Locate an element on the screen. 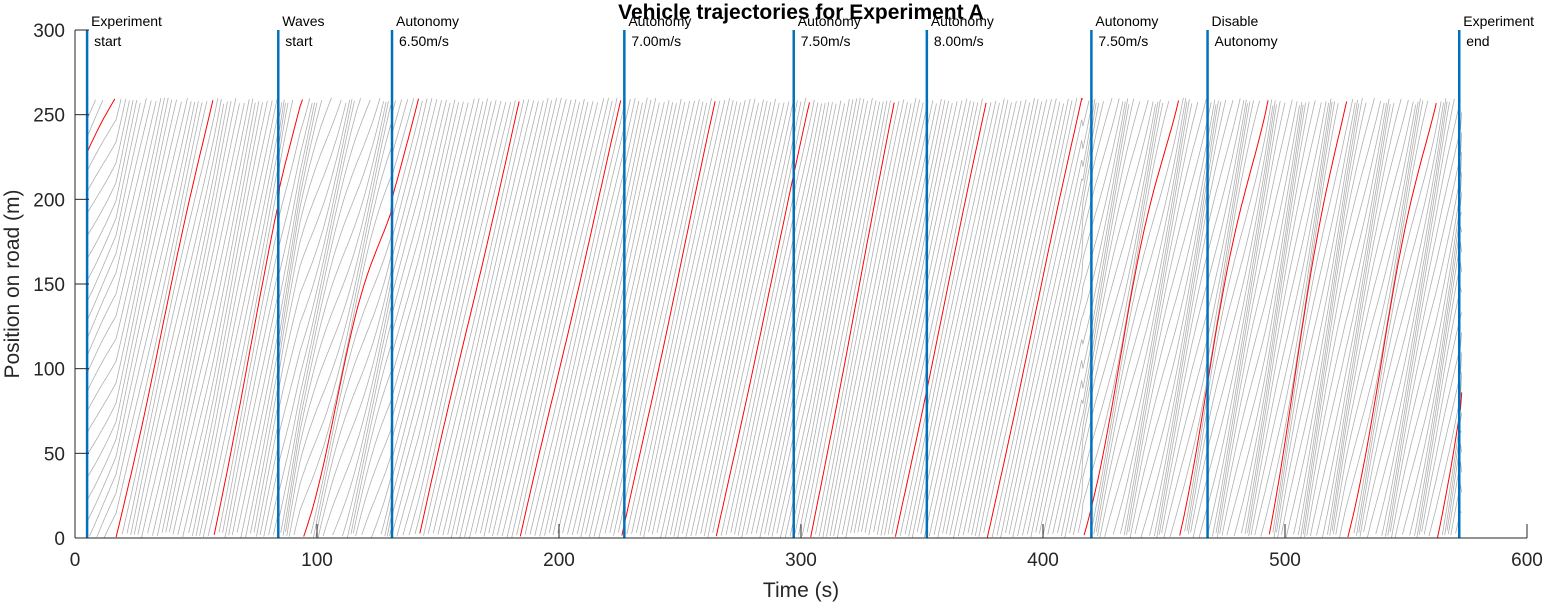 The image size is (1547, 604). event-label-line1: Waves is located at coordinates (303, 21).